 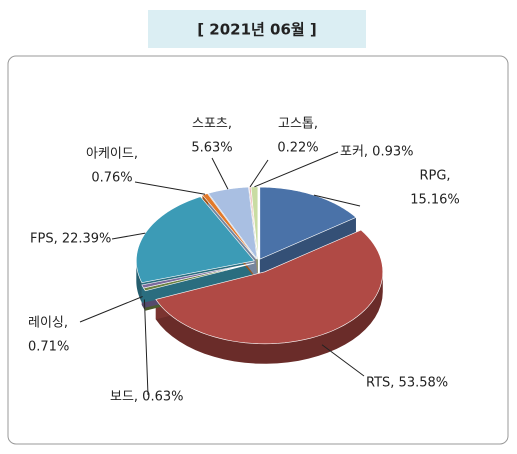 What do you see at coordinates (70, 239) in the screenshot?
I see `data-label: FPS, 22.39%` at bounding box center [70, 239].